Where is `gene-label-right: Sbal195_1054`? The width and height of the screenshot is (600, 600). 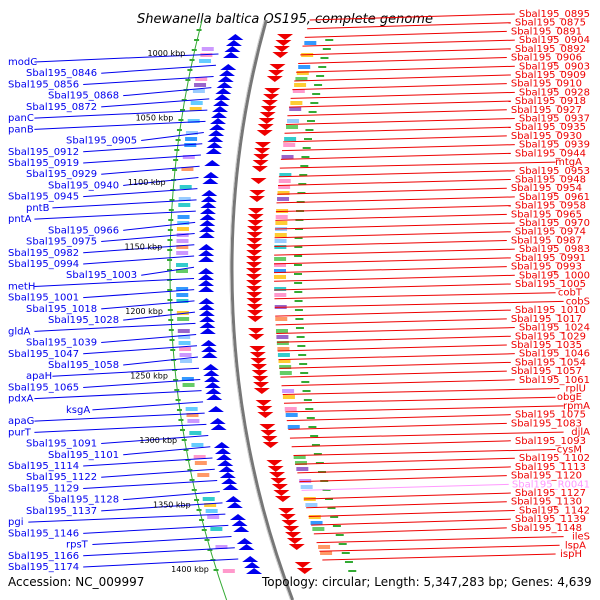
gene-label-right: Sbal195_1054 is located at coordinates (550, 362).